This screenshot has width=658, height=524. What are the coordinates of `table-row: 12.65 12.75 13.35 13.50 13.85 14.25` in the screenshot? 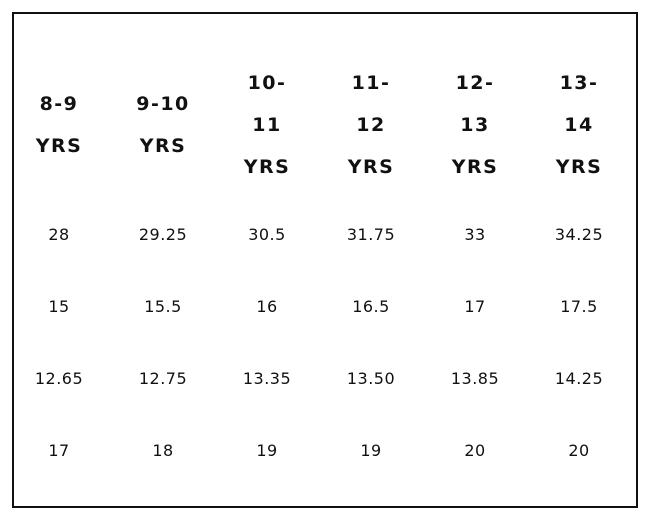 It's located at (319, 378).